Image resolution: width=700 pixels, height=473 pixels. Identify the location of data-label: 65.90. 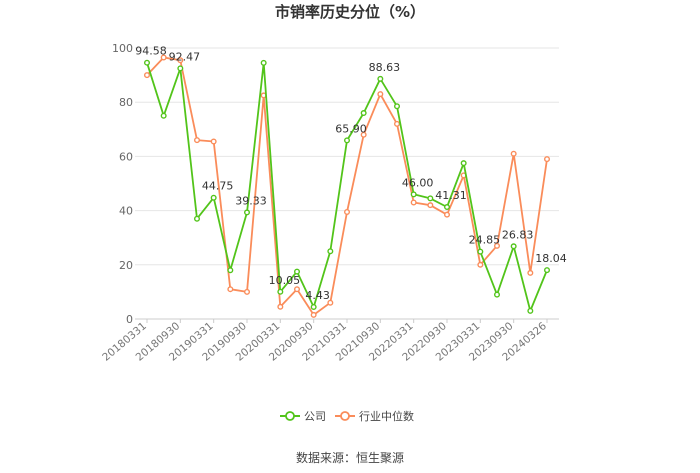
(351, 128).